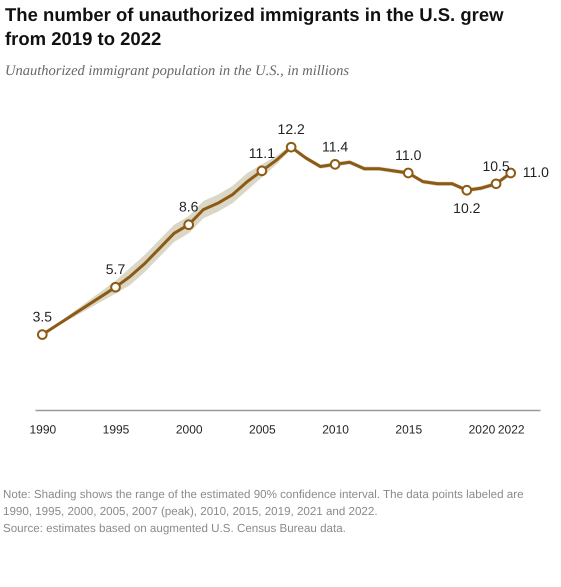 This screenshot has height=587, width=561. What do you see at coordinates (255, 27) in the screenshot?
I see `chart-title: The number of unauthorized immigrants in the U.S. grew from 2019 to 2022` at bounding box center [255, 27].